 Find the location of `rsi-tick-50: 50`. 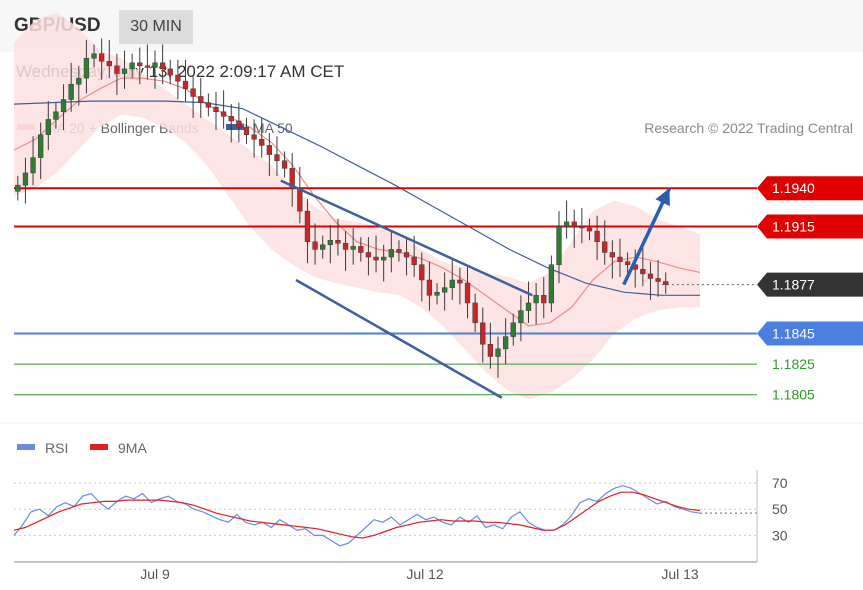

rsi-tick-50: 50 is located at coordinates (780, 509).